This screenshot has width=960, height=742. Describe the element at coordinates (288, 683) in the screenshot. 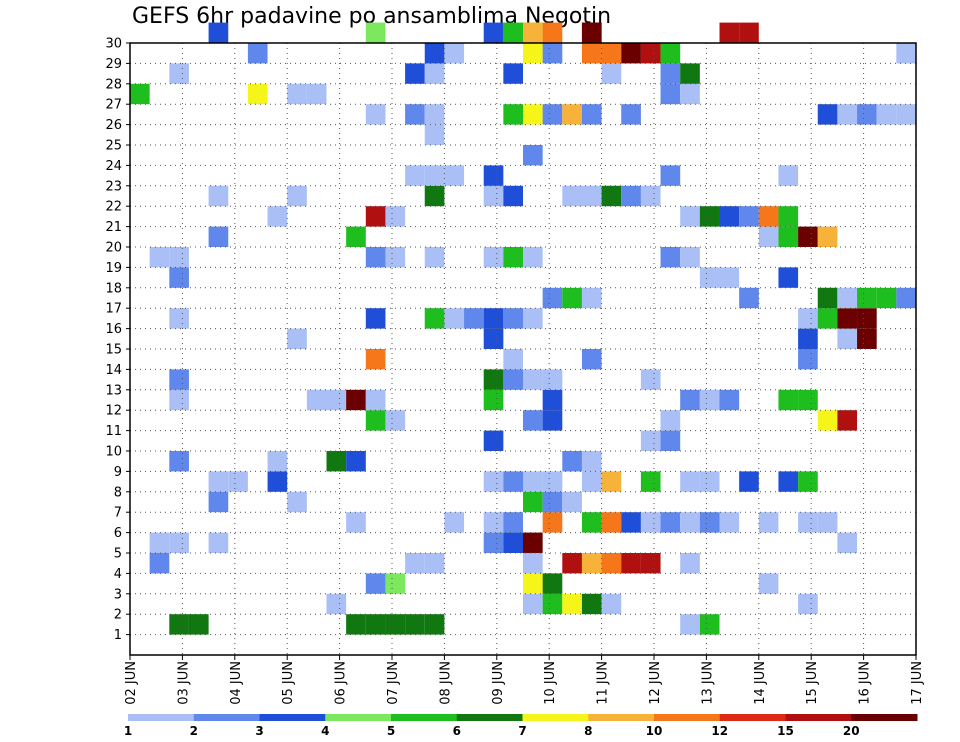

I see `x-tick-label: 05 JUN` at that location.